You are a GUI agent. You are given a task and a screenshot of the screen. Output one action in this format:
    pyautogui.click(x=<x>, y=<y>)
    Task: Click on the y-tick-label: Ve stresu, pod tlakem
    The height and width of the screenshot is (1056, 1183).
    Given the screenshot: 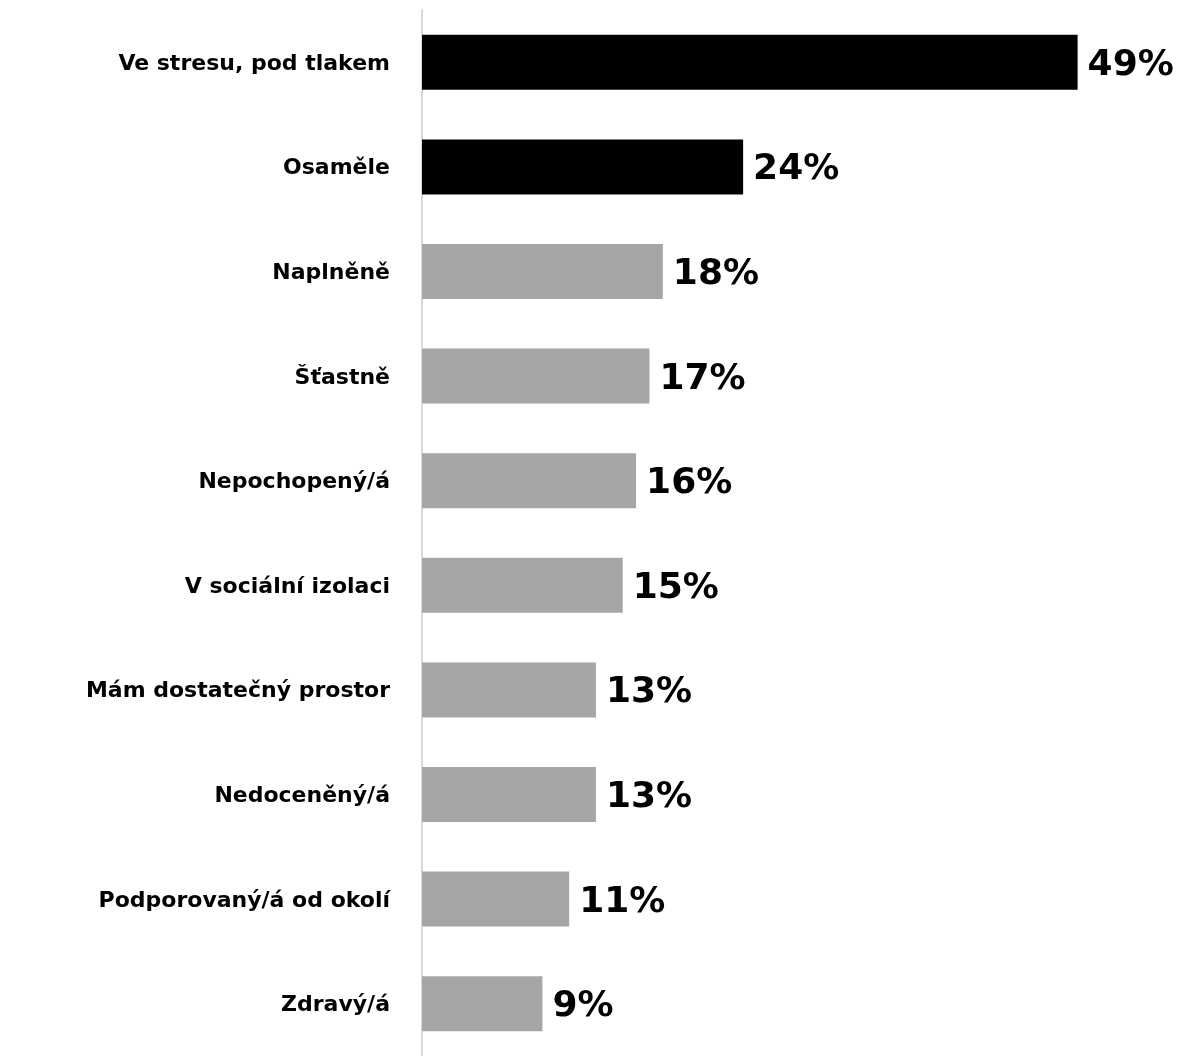 What is the action you would take?
    pyautogui.click(x=254, y=62)
    